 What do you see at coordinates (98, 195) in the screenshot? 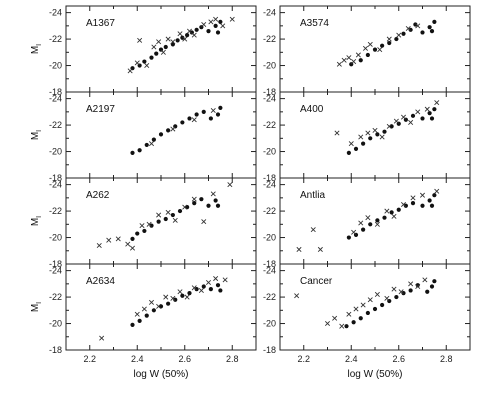
I see `panel-label: A262` at bounding box center [98, 195].